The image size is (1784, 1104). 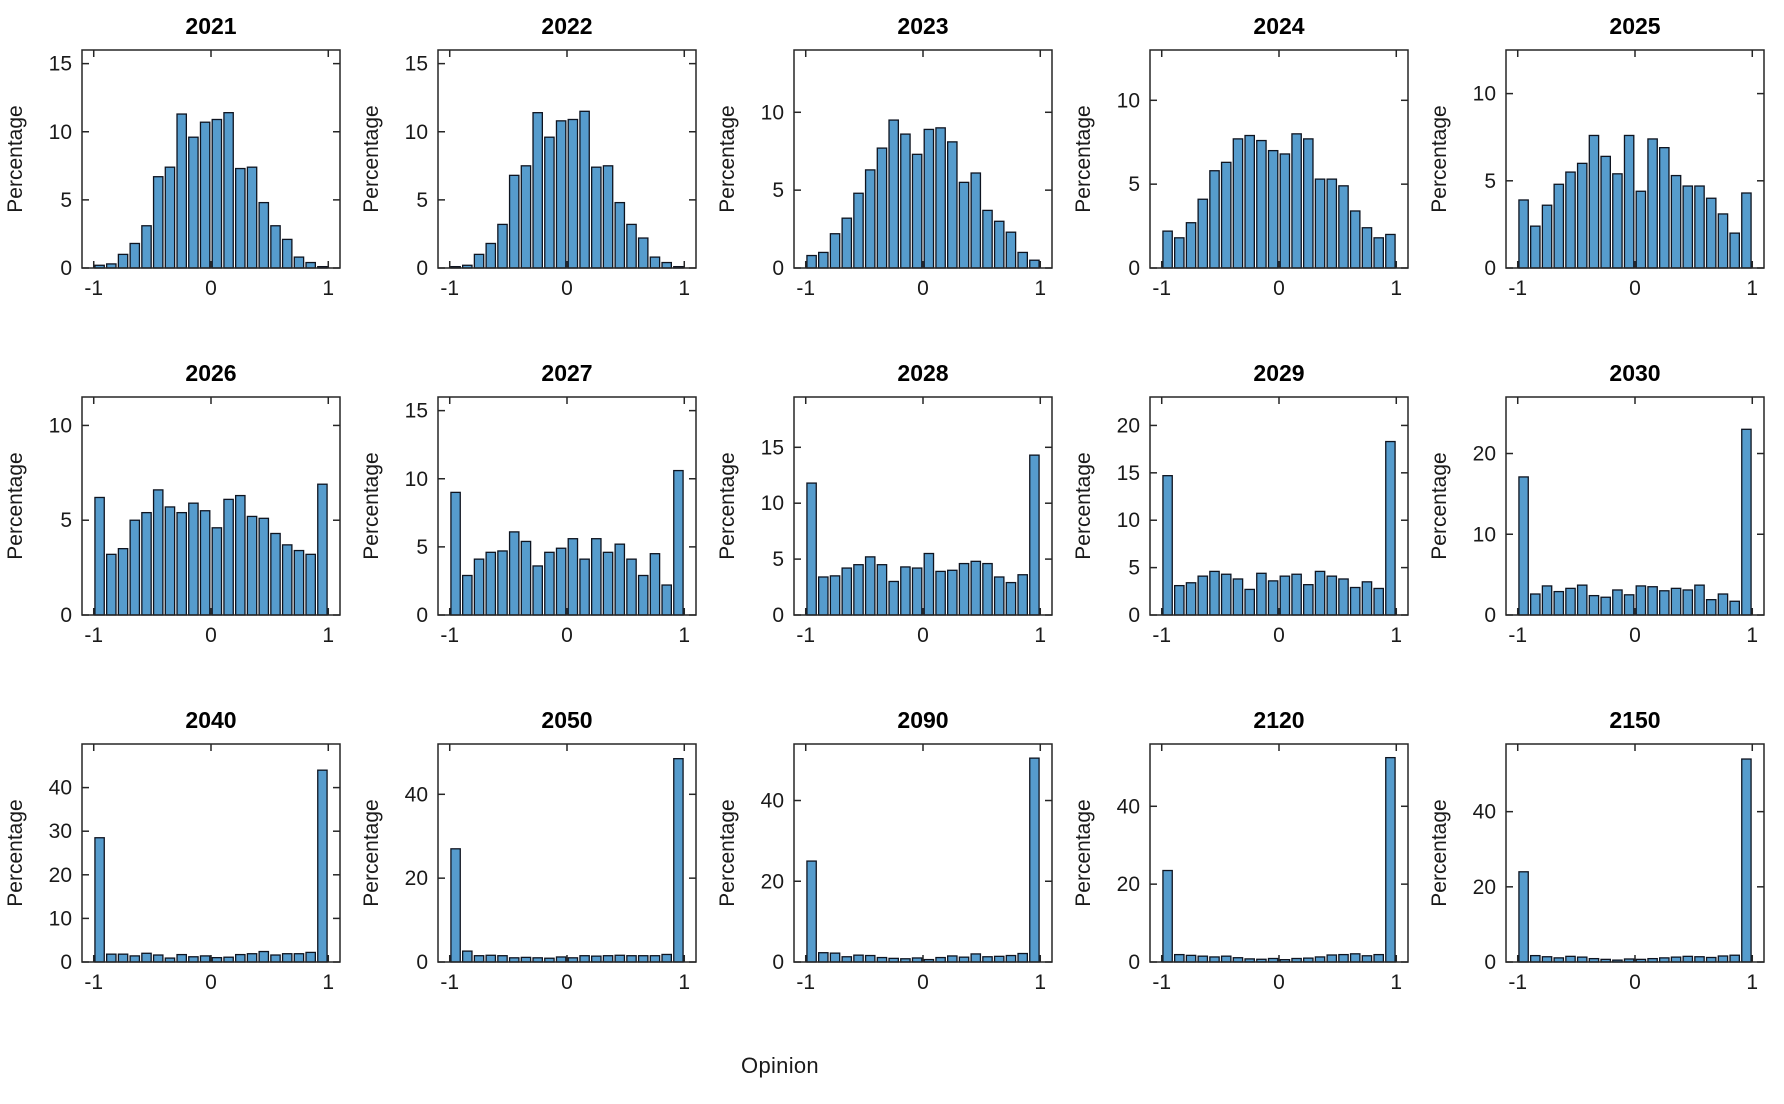 What do you see at coordinates (1134, 568) in the screenshot?
I see `y-tick-label: 5` at bounding box center [1134, 568].